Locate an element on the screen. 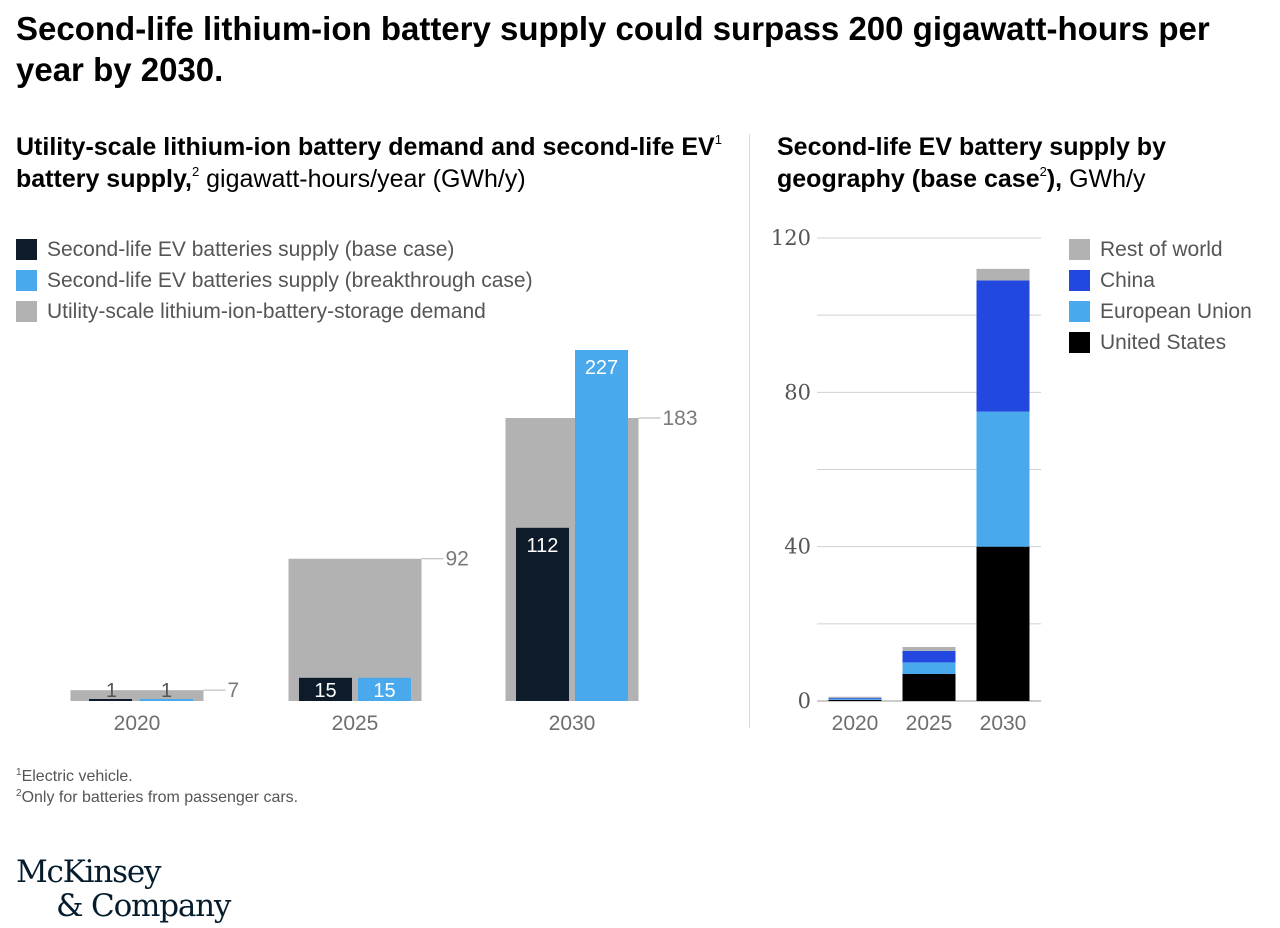 The height and width of the screenshot is (928, 1280). legend-swatch-base is located at coordinates (26, 249).